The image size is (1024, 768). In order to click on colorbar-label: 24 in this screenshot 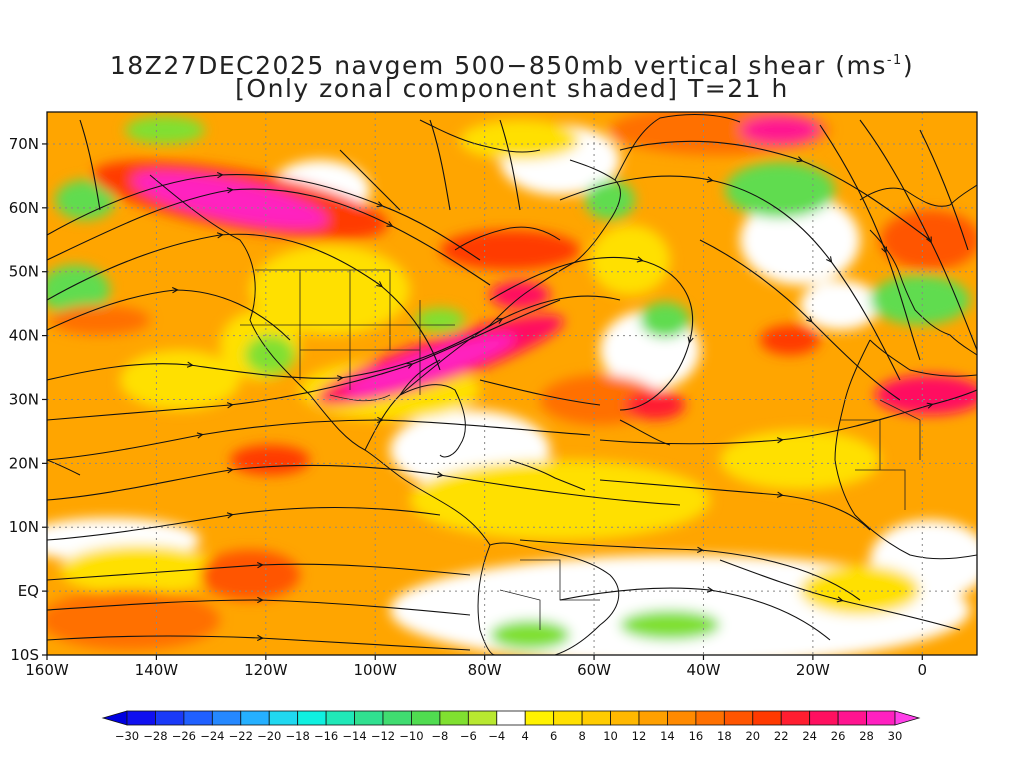, I will do `click(809, 736)`.